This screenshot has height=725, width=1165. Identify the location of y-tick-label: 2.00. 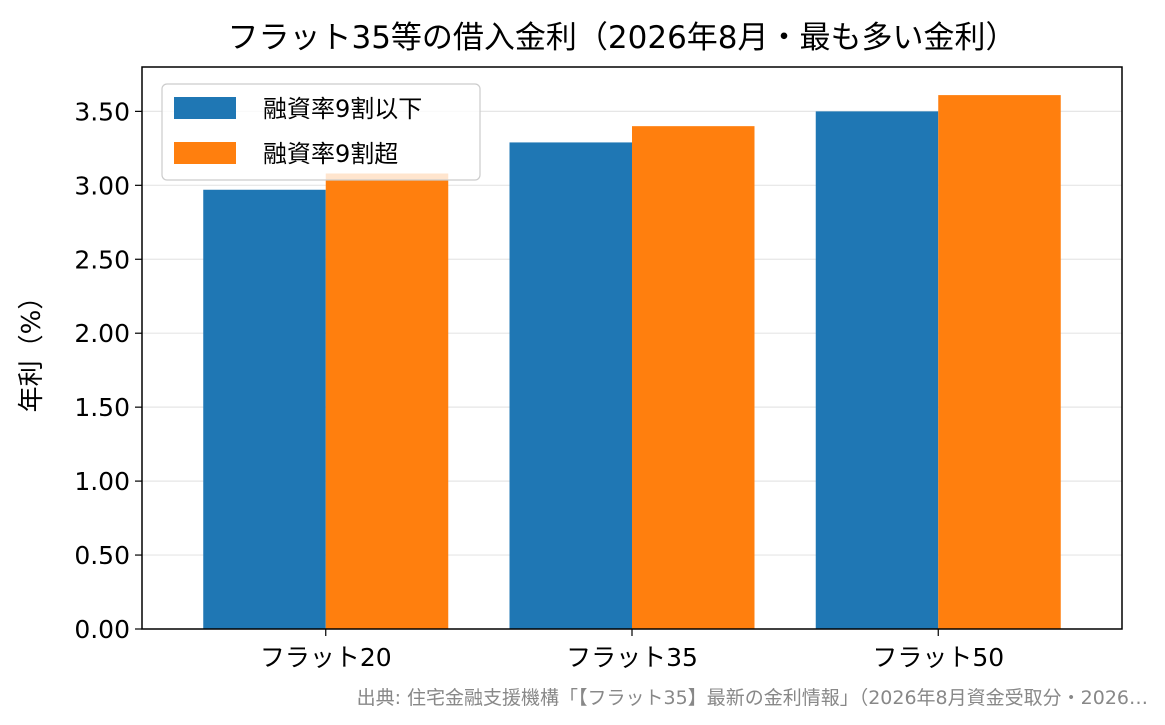
(102, 333).